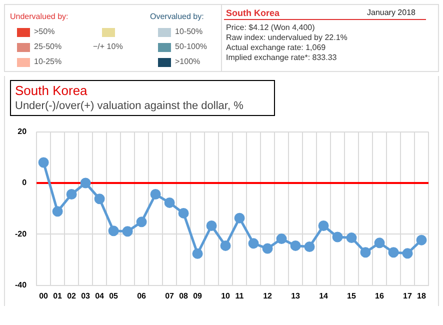 The width and height of the screenshot is (443, 325). Describe the element at coordinates (108, 46) in the screenshot. I see `text: −/+ 10%` at that location.